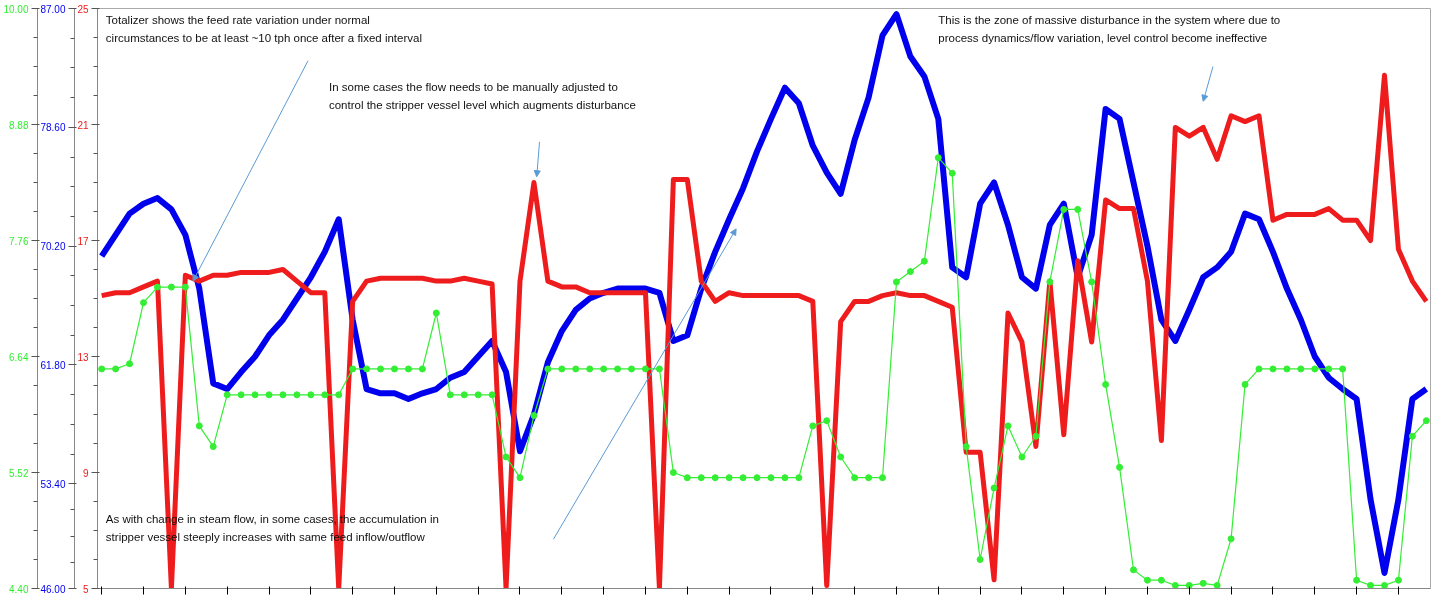  I want to click on y3-tick-label: 10.00, so click(16, 9).